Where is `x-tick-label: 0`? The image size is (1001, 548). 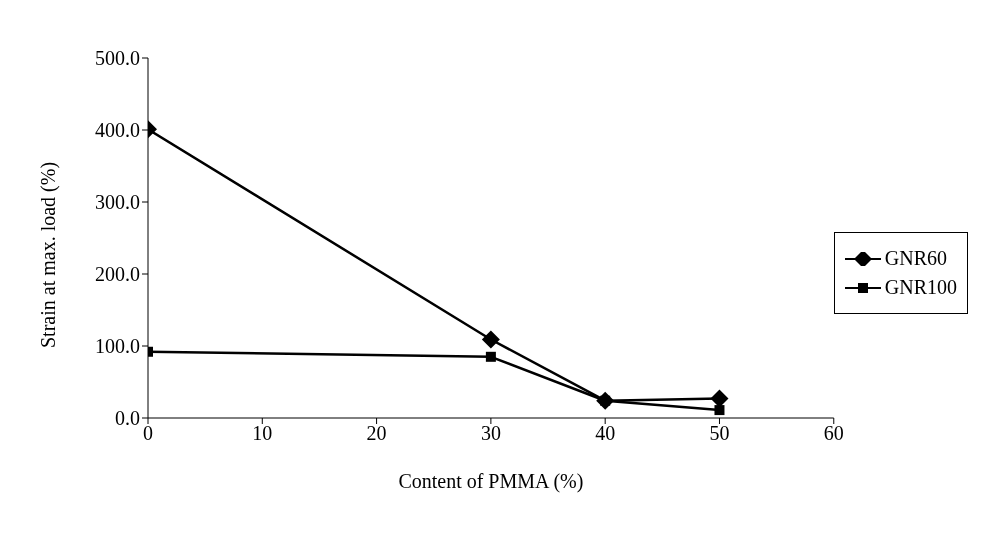 x-tick-label: 0 is located at coordinates (148, 433).